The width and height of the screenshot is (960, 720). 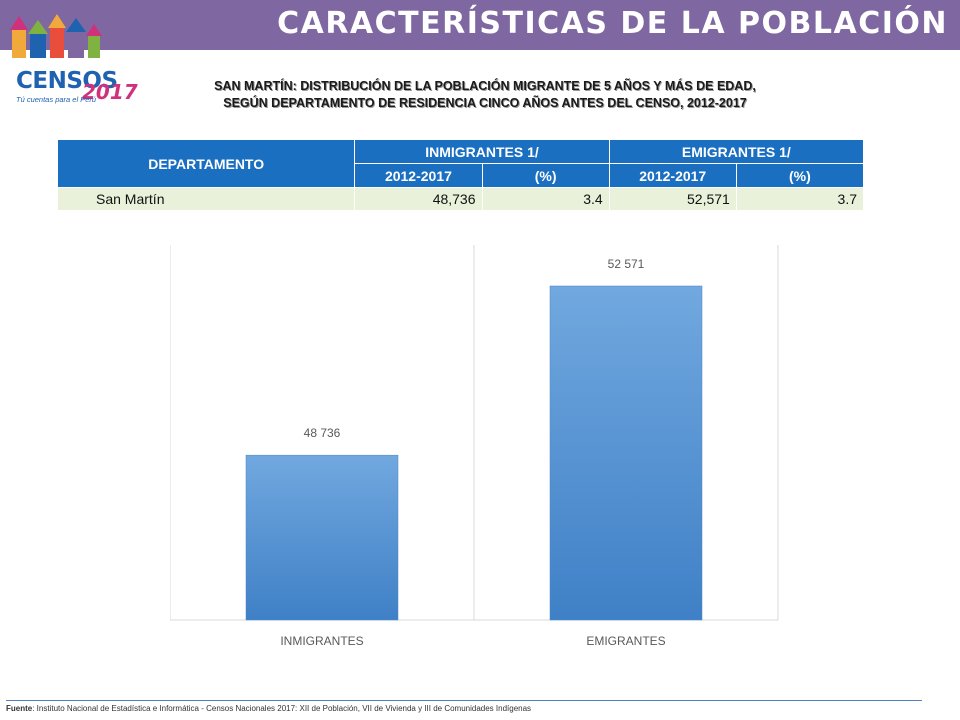 I want to click on header-inmigrantes: INMIGRANTES 1/, so click(x=482, y=151).